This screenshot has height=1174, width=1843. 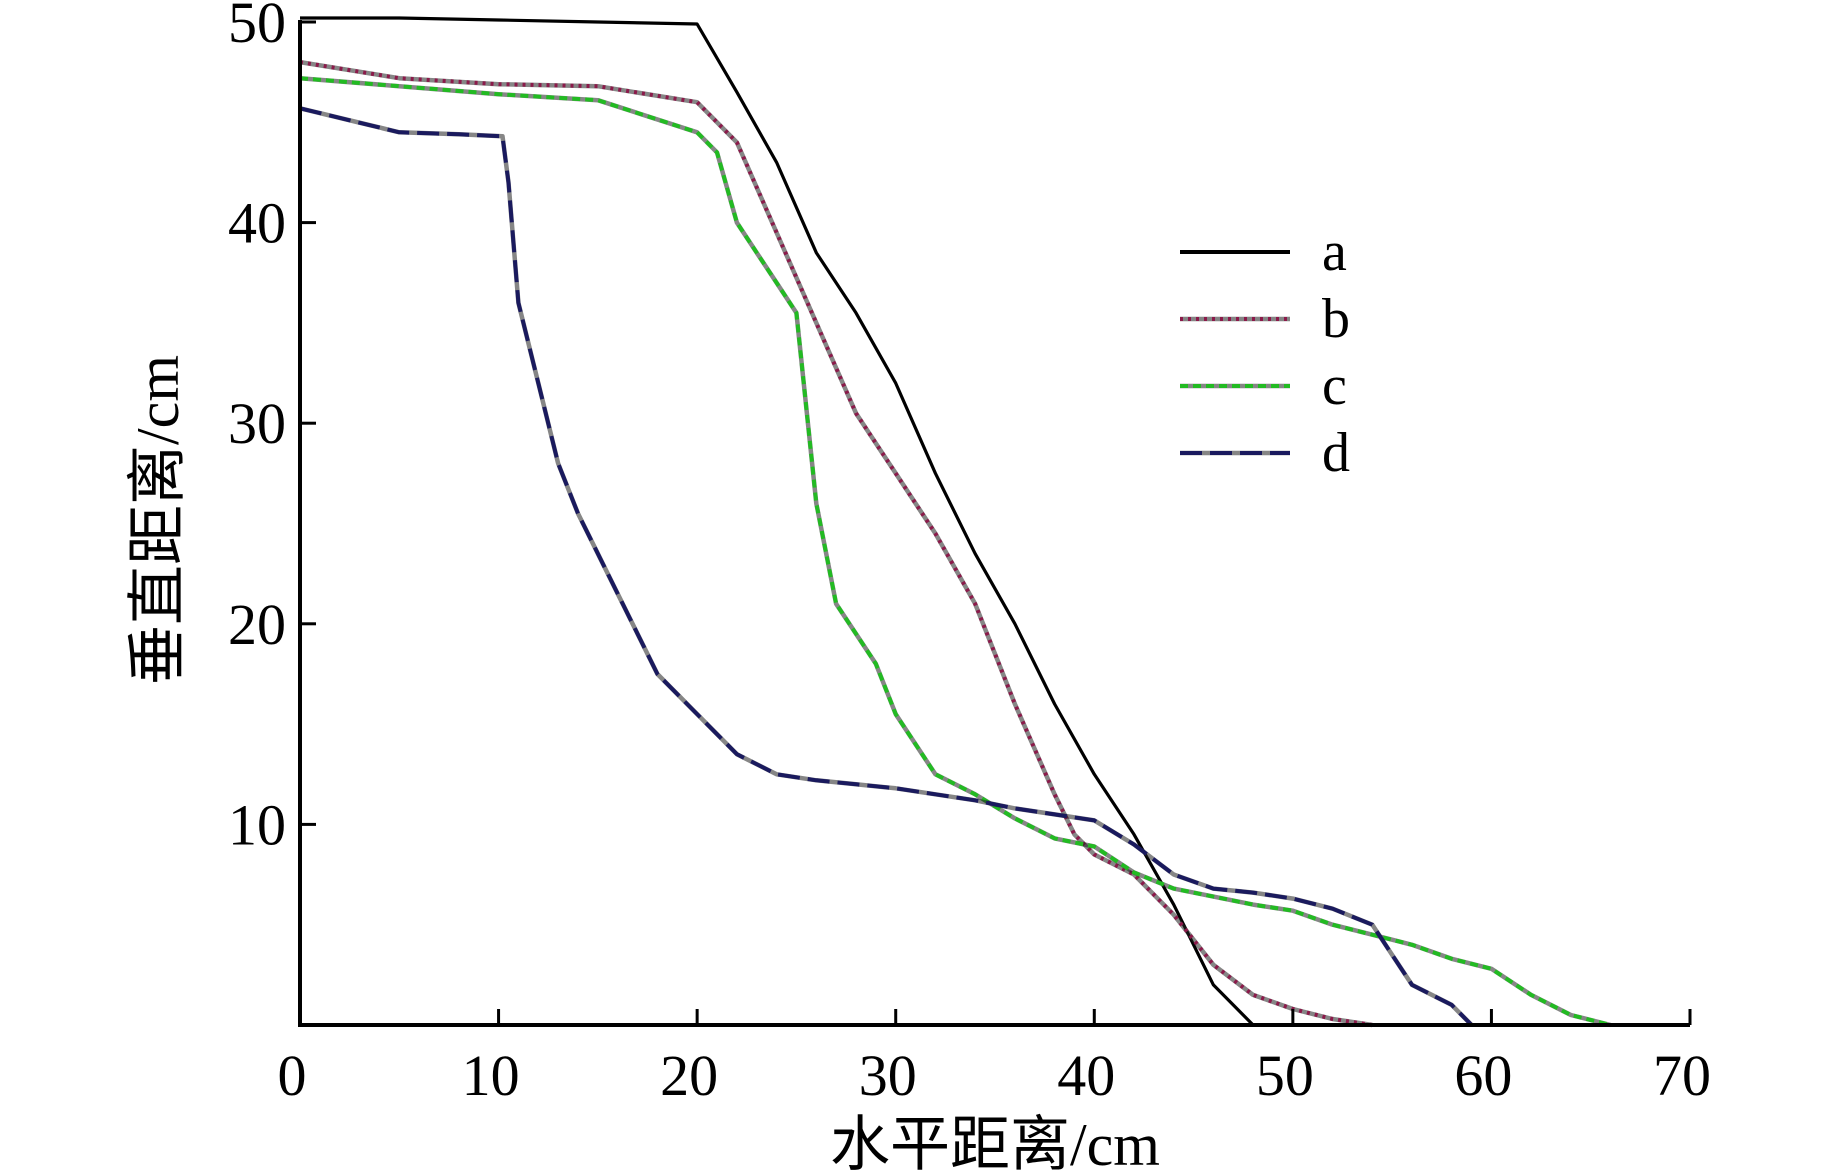 I want to click on legend-label-d: d, so click(x=1336, y=453).